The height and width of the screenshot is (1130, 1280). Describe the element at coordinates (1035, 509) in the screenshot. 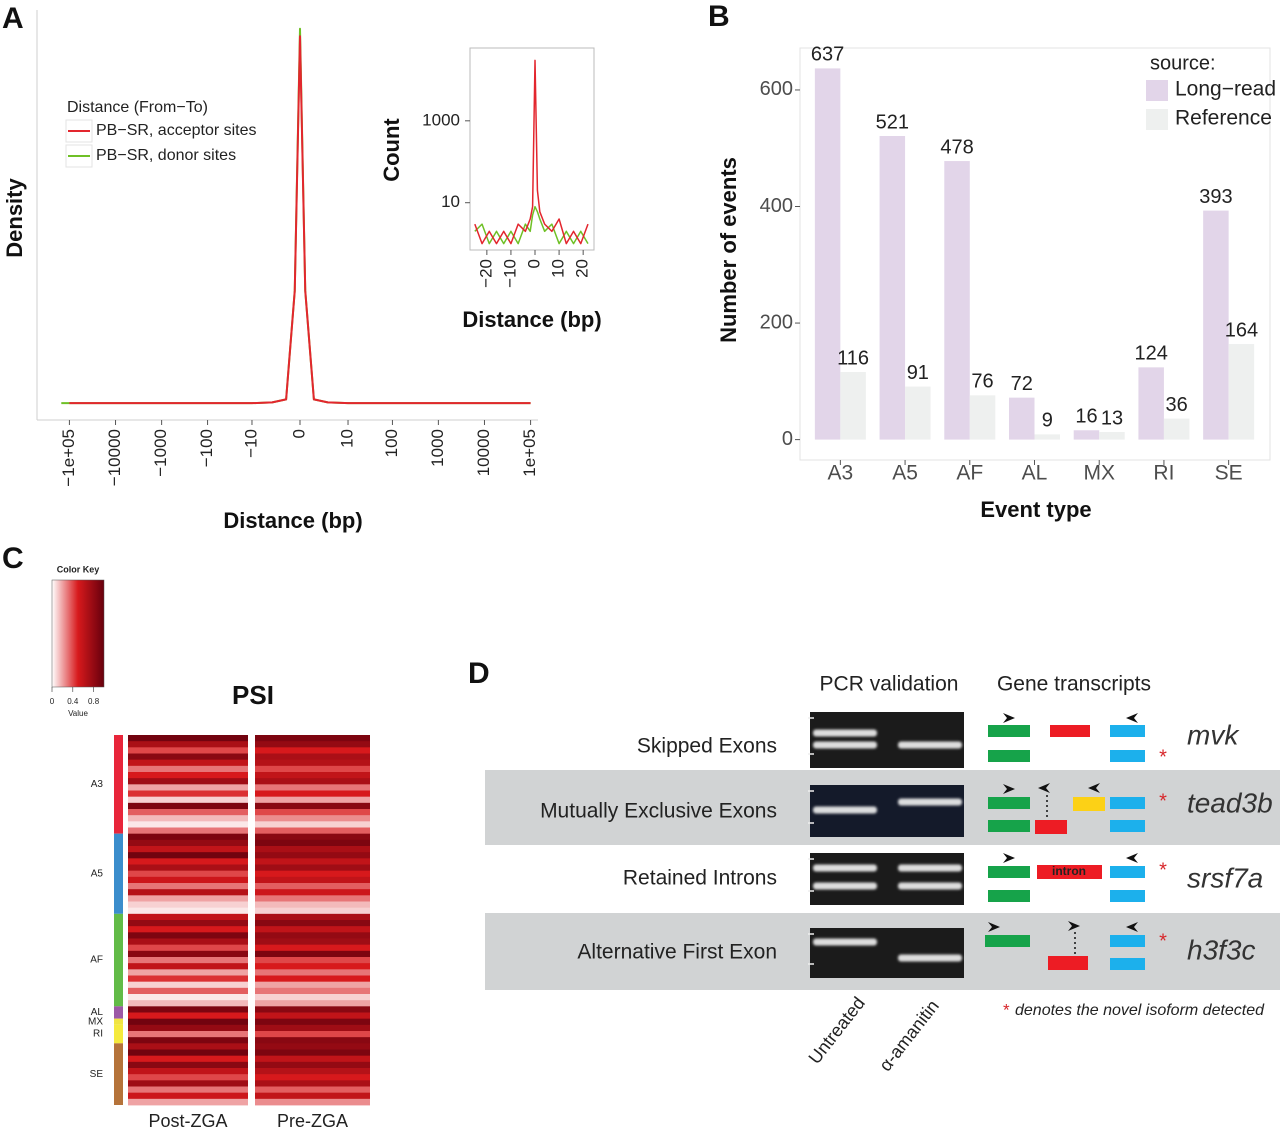

I see `x-axis-title: Event type` at that location.